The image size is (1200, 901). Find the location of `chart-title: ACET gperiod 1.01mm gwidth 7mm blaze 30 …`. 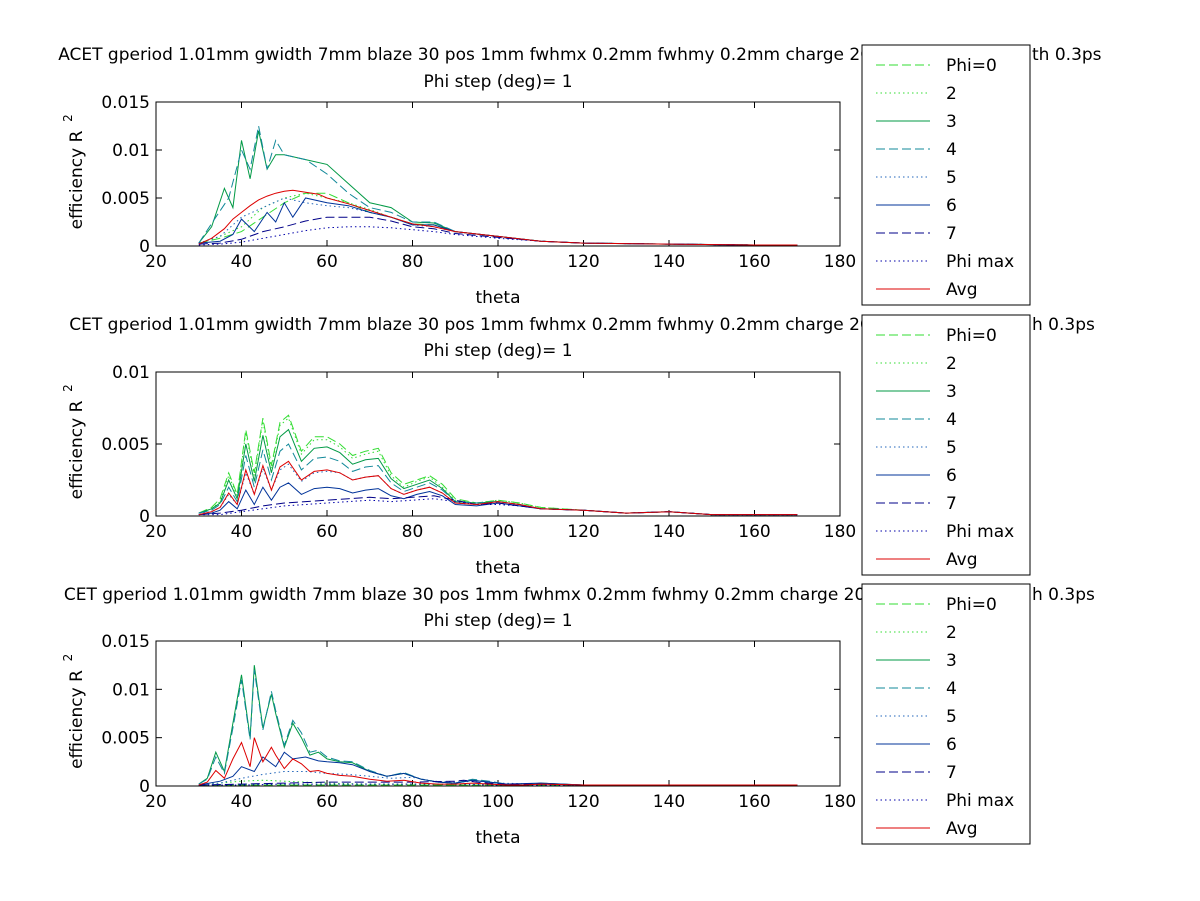

chart-title: ACET gperiod 1.01mm gwidth 7mm blaze 30 … is located at coordinates (470, 55).